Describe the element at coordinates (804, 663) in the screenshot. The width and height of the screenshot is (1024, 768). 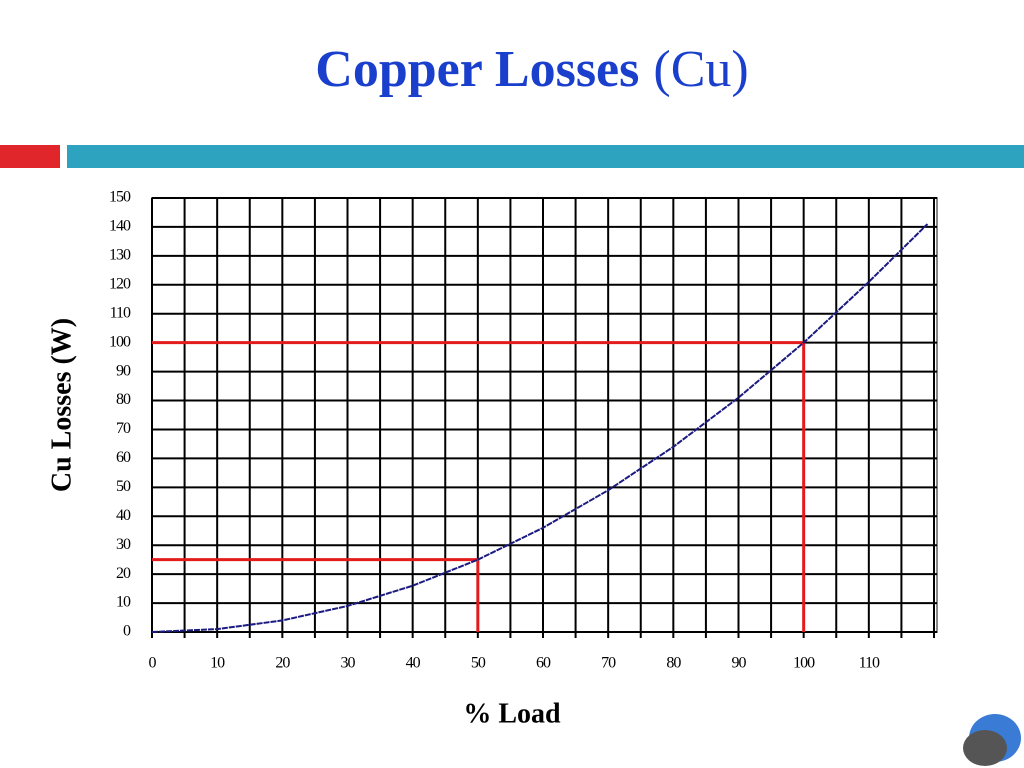
I see `x-tick-label: 100` at that location.